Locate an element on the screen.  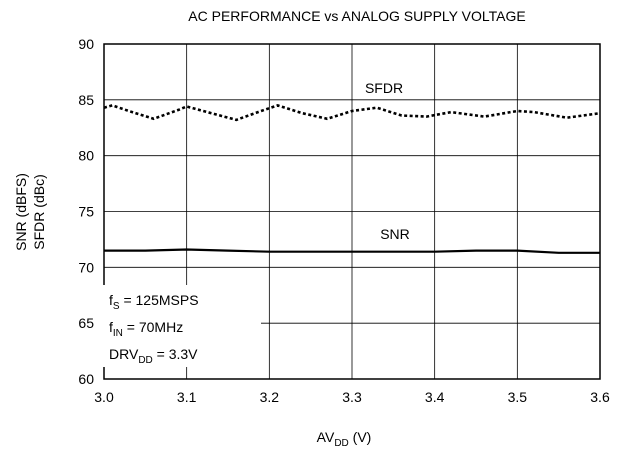
y-tick-label: 80 is located at coordinates (86, 156).